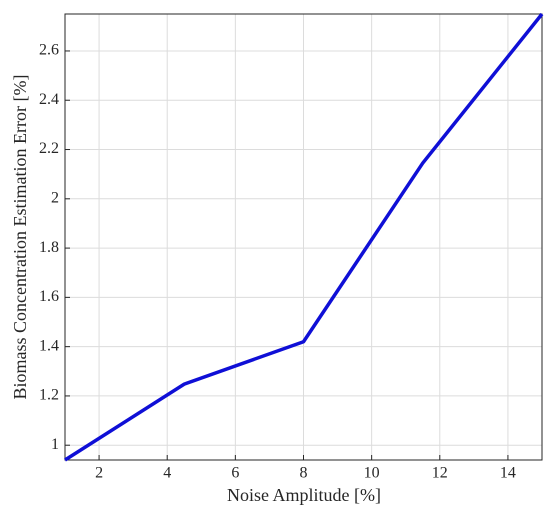 The width and height of the screenshot is (550, 520). What do you see at coordinates (55, 444) in the screenshot?
I see `y-tick-label: 1` at bounding box center [55, 444].